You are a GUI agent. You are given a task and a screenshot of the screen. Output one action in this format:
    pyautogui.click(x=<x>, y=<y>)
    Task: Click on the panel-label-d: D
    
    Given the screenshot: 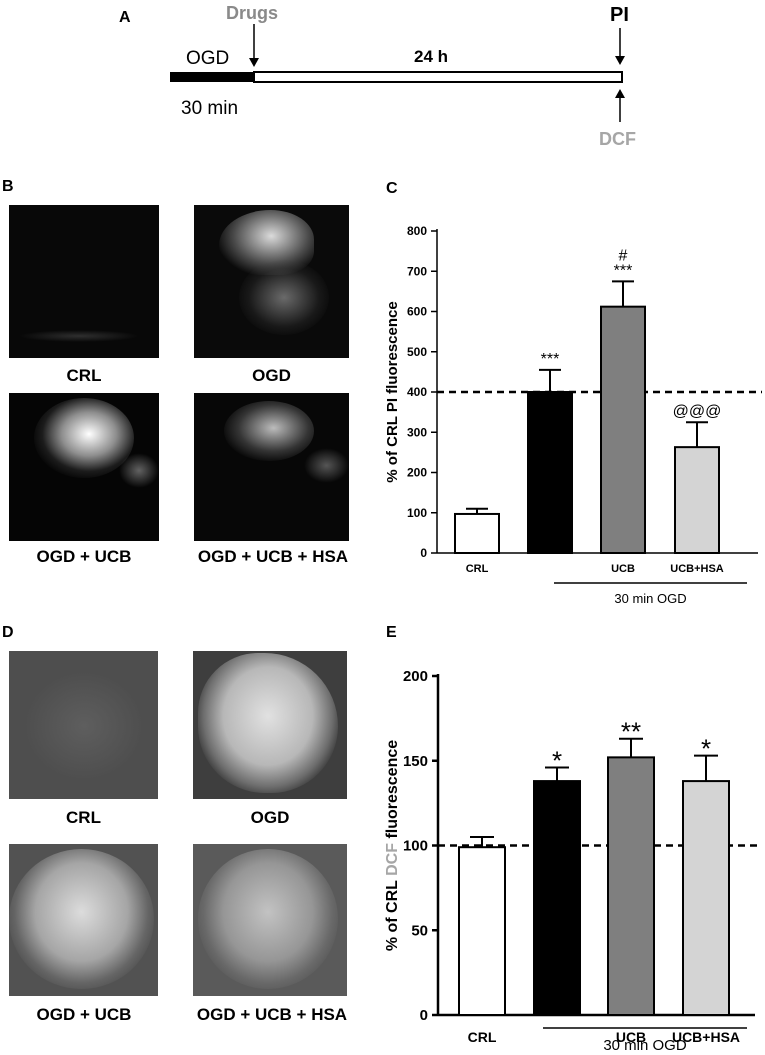 What is the action you would take?
    pyautogui.click(x=8, y=632)
    